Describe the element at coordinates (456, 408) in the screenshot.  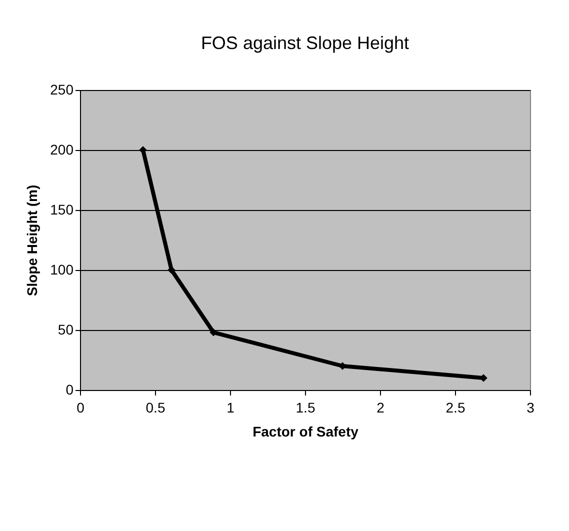
I see `x-tick-label: 2.5` at that location.